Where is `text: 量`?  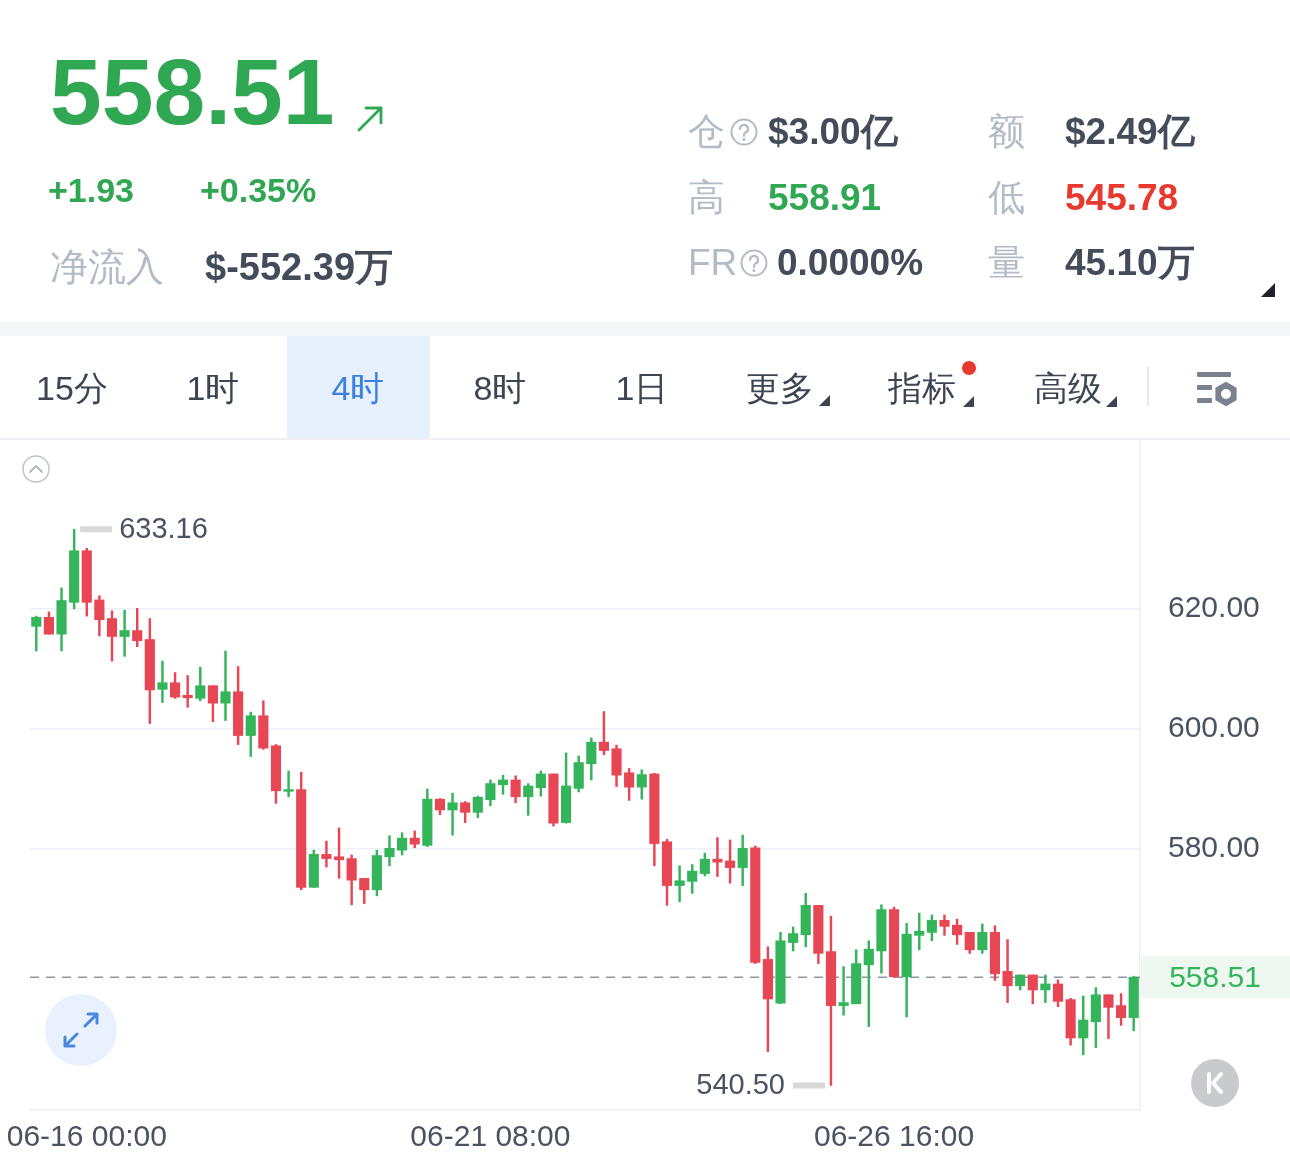
text: 量 is located at coordinates (1006, 262).